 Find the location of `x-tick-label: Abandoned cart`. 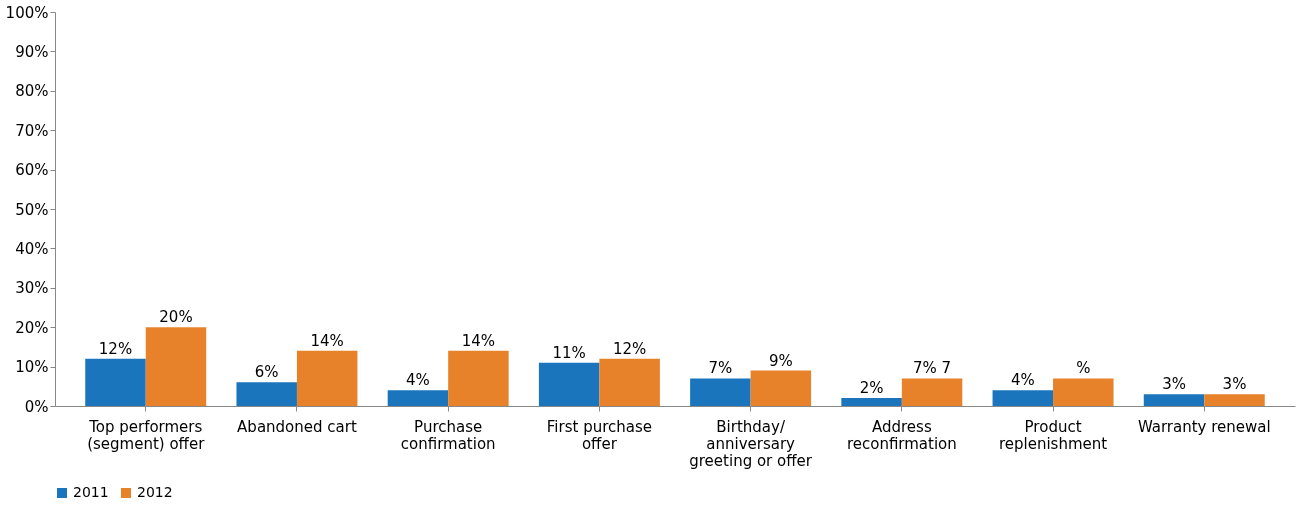

x-tick-label: Abandoned cart is located at coordinates (297, 426).